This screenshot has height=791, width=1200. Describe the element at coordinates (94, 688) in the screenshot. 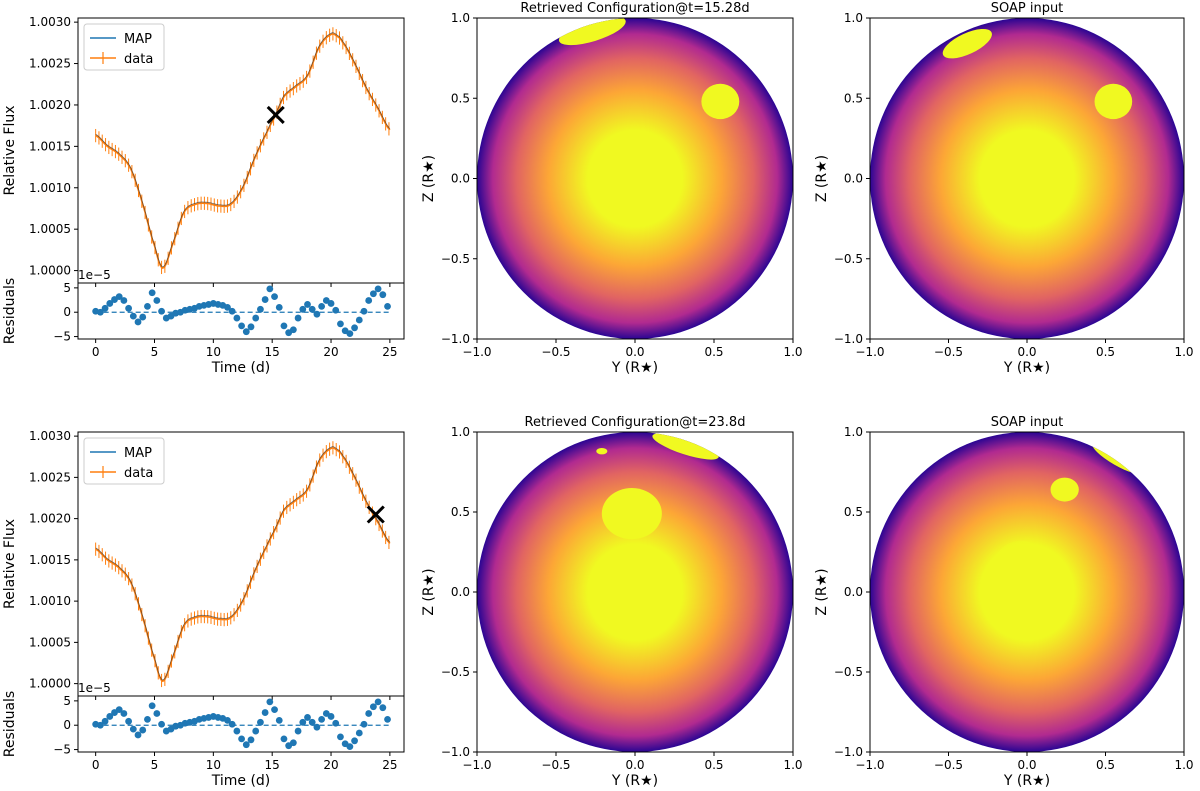

I see `offset-label: 1e−5` at that location.